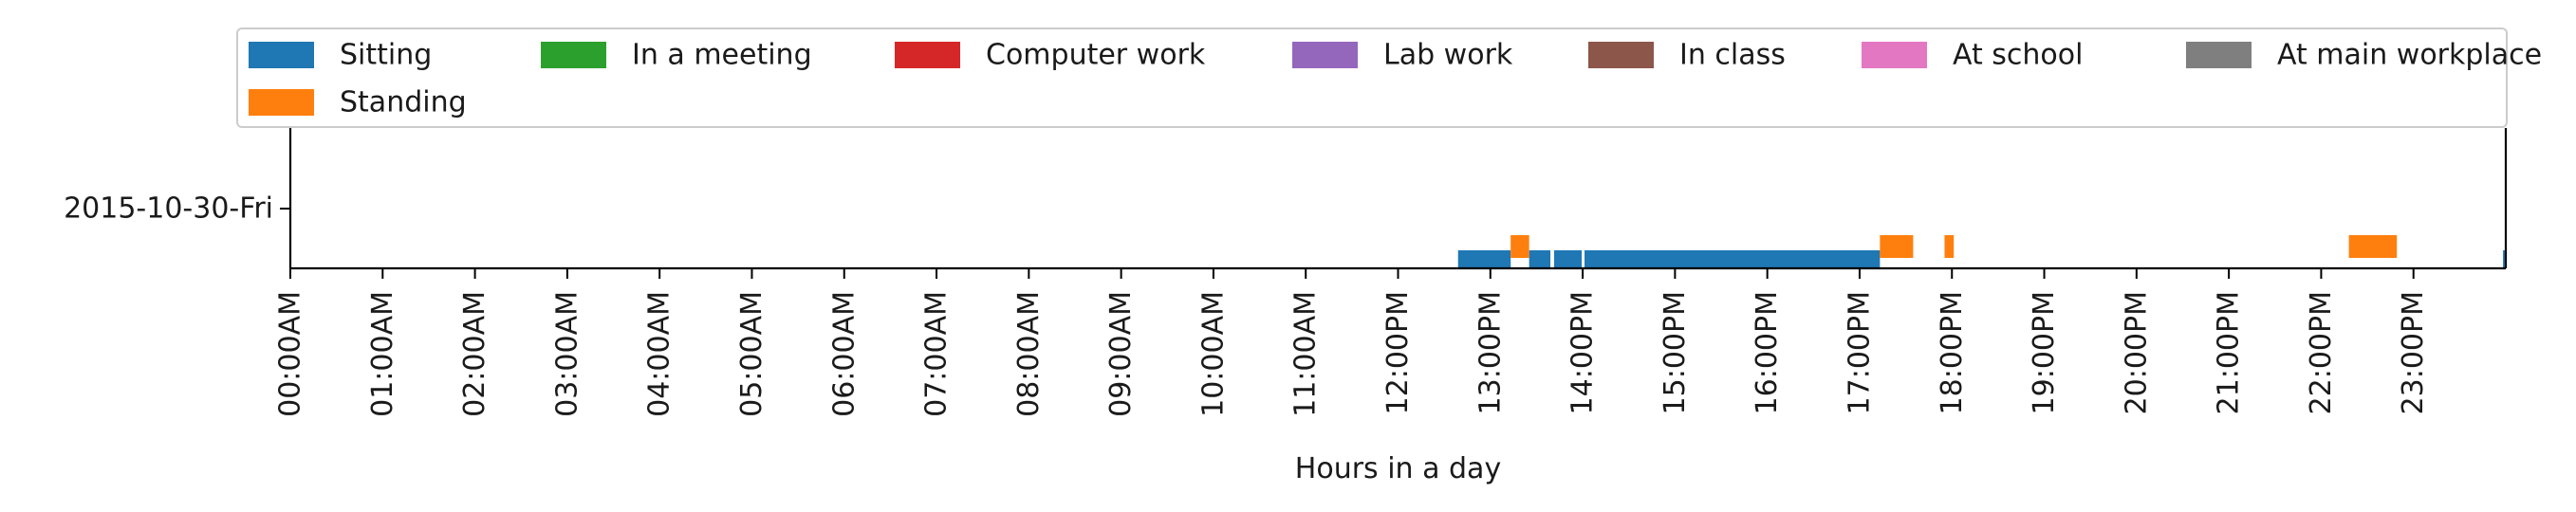 The height and width of the screenshot is (512, 2576). I want to click on x-tick-label-2: 02:00AM, so click(474, 354).